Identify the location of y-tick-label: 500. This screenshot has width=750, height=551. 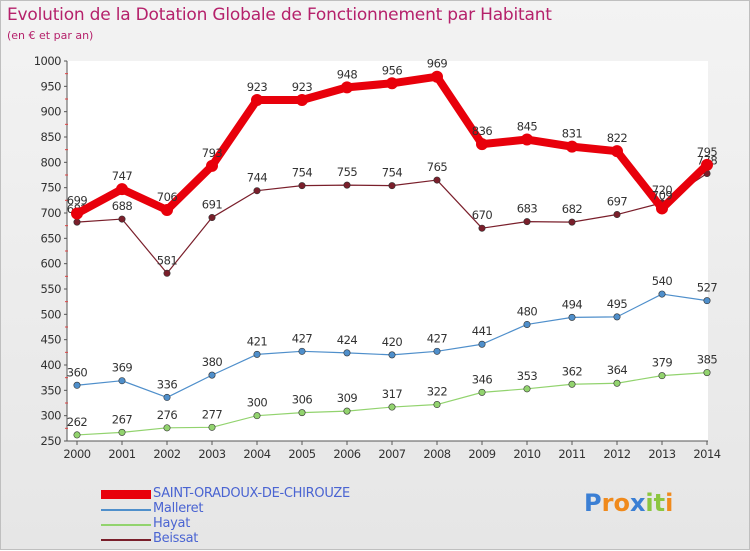
(51, 314).